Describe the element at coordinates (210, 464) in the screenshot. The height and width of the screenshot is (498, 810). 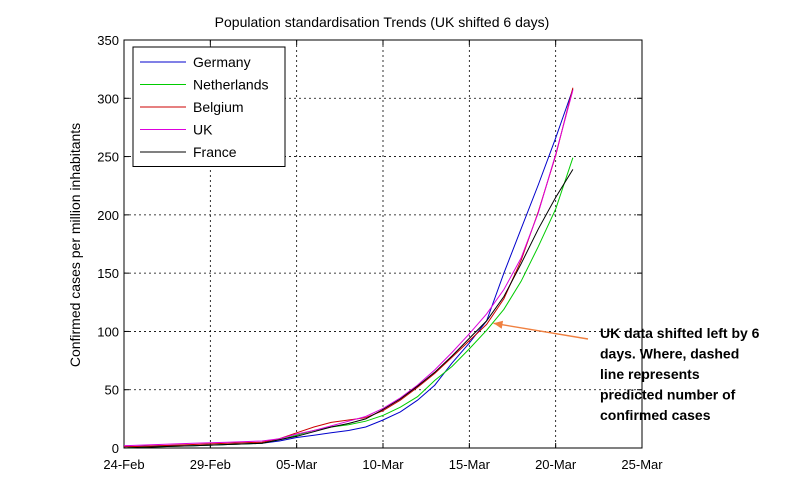
I see `x-tick-label: 29-Feb` at that location.